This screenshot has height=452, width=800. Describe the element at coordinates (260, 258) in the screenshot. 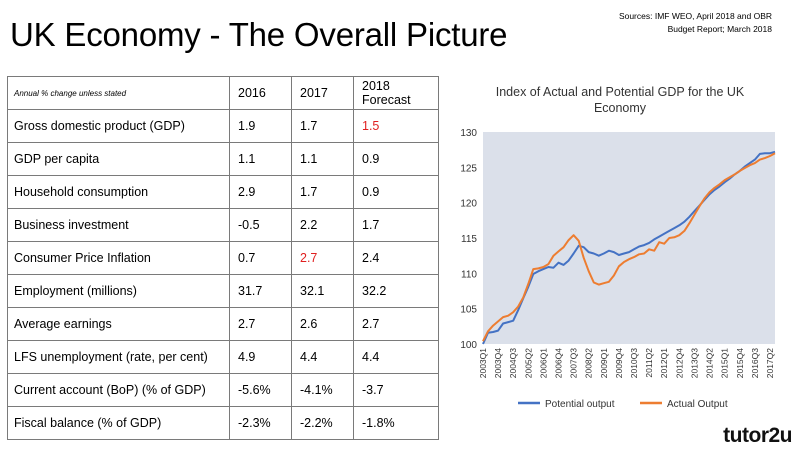

I see `value-2016: 0.7` at that location.